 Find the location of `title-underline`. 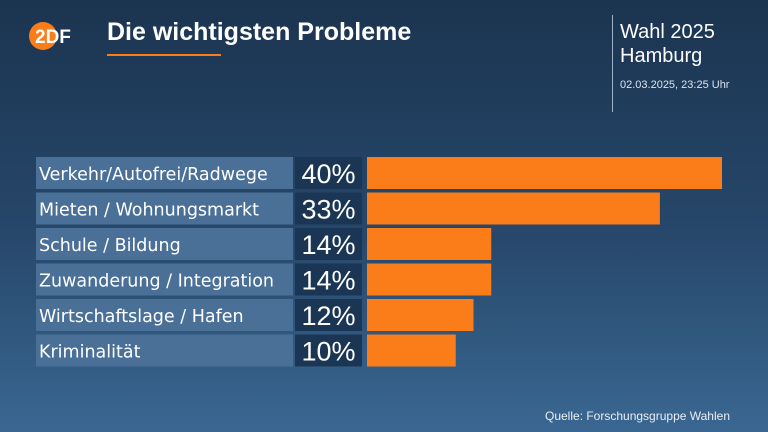

title-underline is located at coordinates (164, 55).